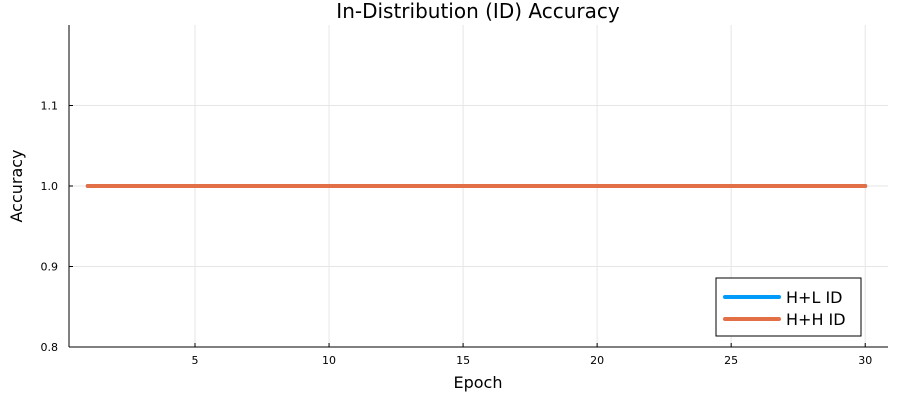 This screenshot has width=900, height=404. I want to click on legend-label: H+H ID, so click(816, 319).